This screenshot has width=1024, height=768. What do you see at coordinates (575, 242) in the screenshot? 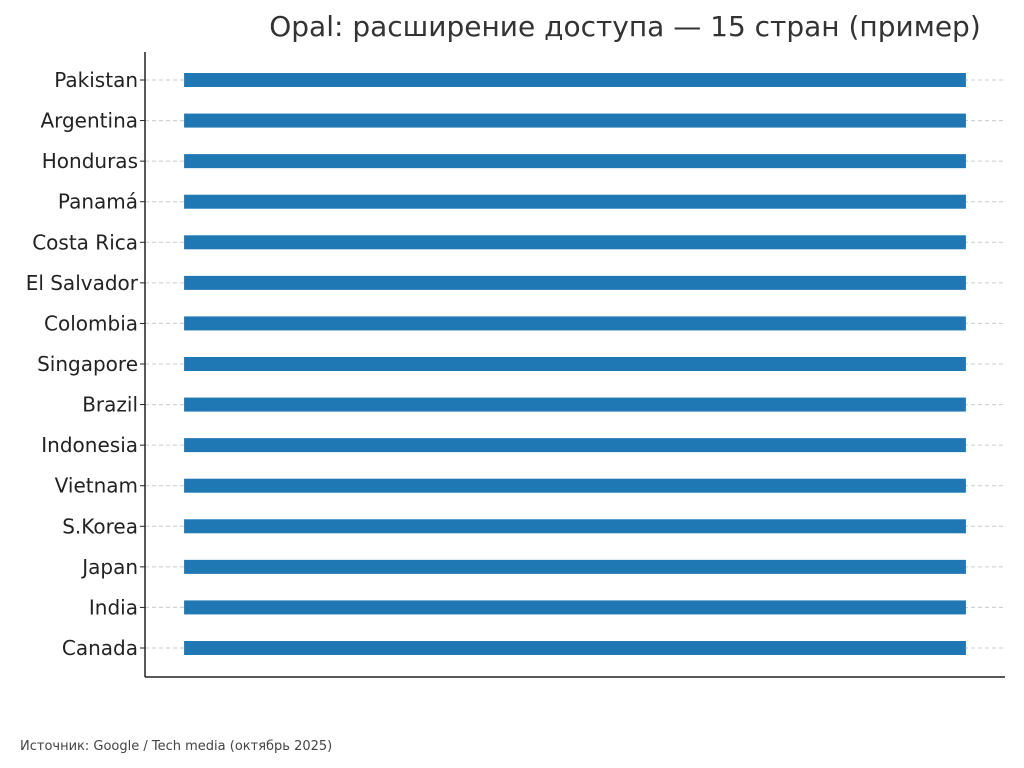
I see `bar-costa-rica` at bounding box center [575, 242].